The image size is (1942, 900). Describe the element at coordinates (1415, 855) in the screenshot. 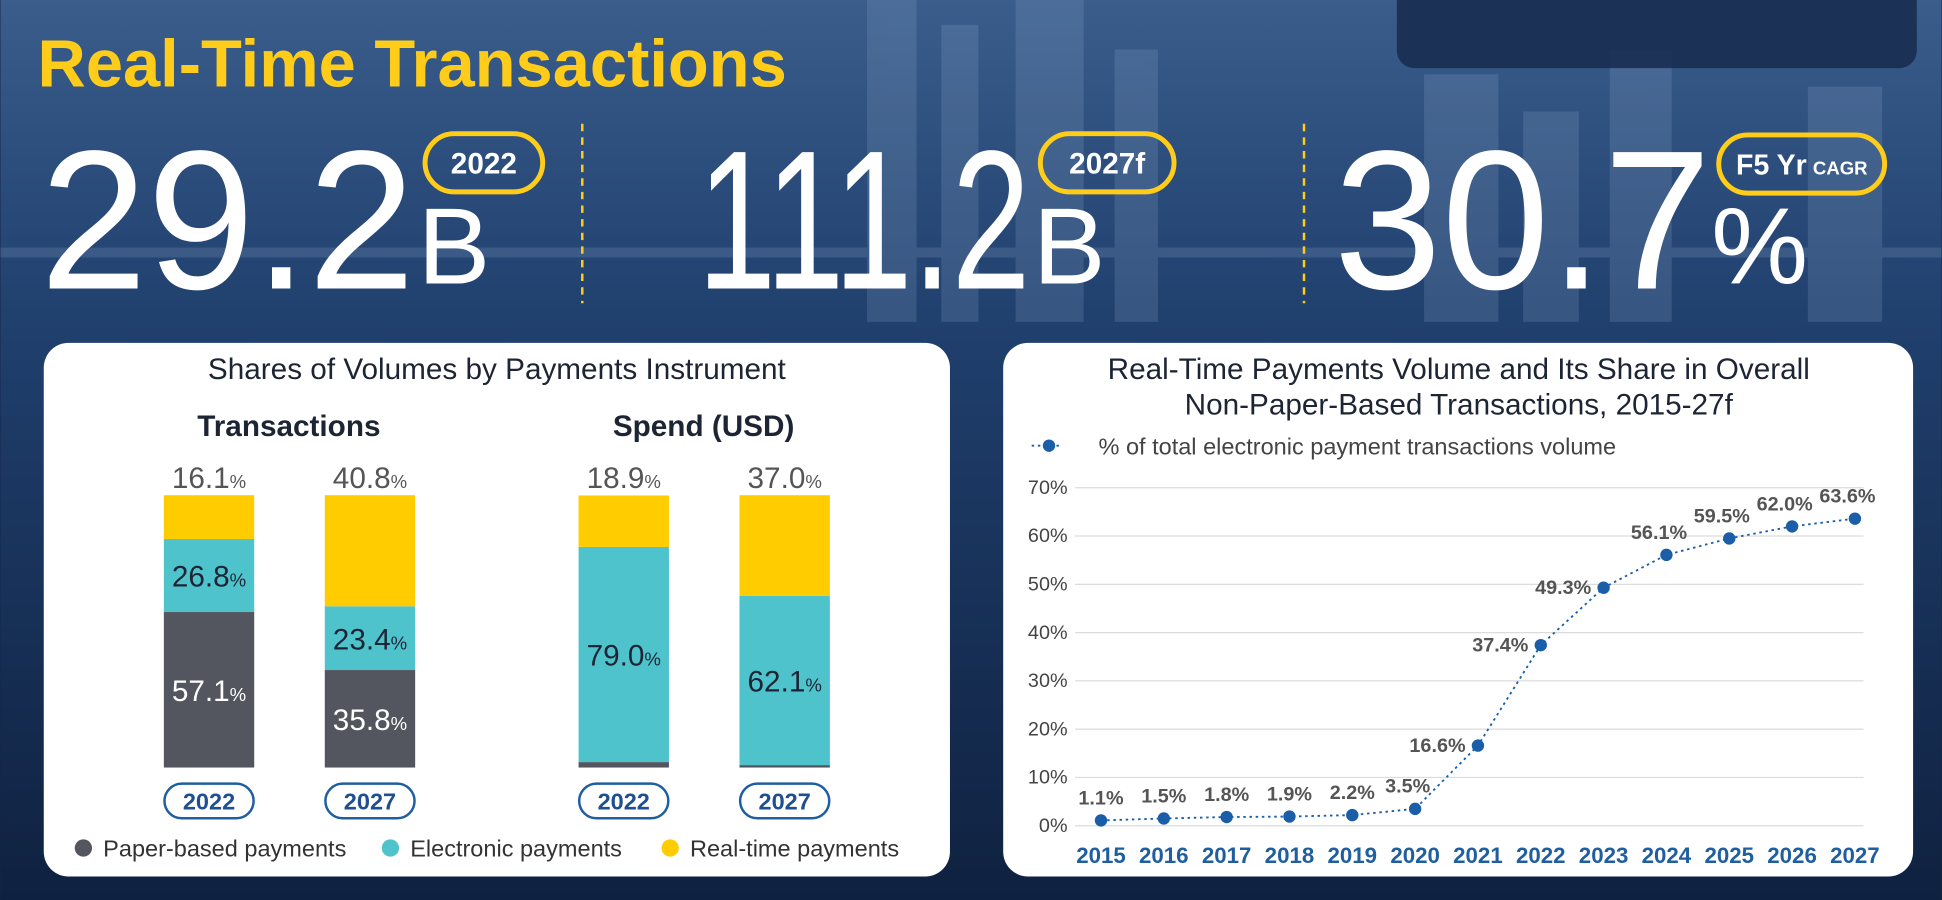

I see `x-tick-label: 2020` at that location.